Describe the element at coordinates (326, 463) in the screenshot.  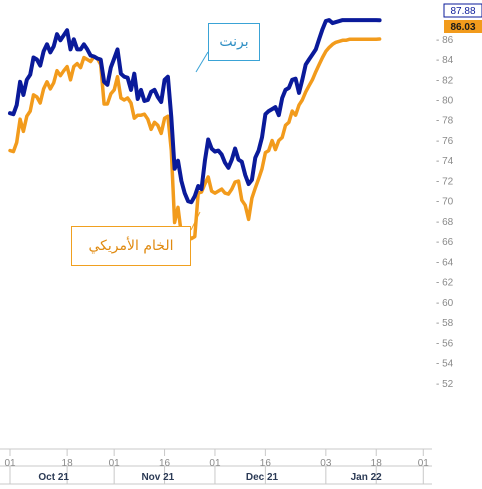
I see `x-tick-label: 03` at that location.